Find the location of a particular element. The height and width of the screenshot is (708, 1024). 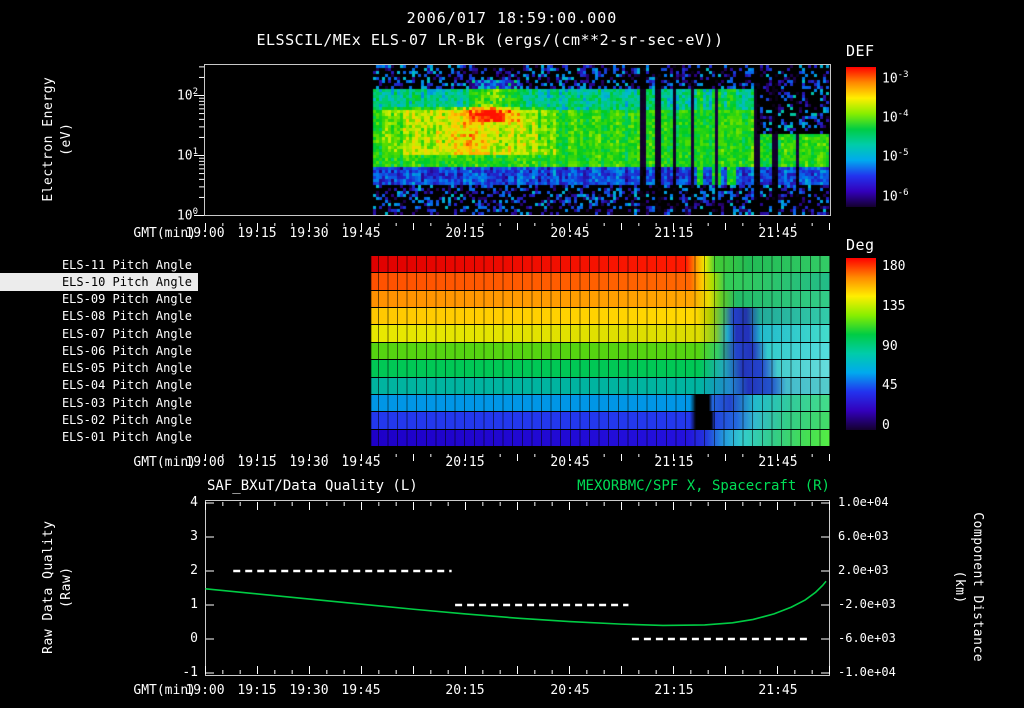

energy-axis-ticks is located at coordinates (198, 141).